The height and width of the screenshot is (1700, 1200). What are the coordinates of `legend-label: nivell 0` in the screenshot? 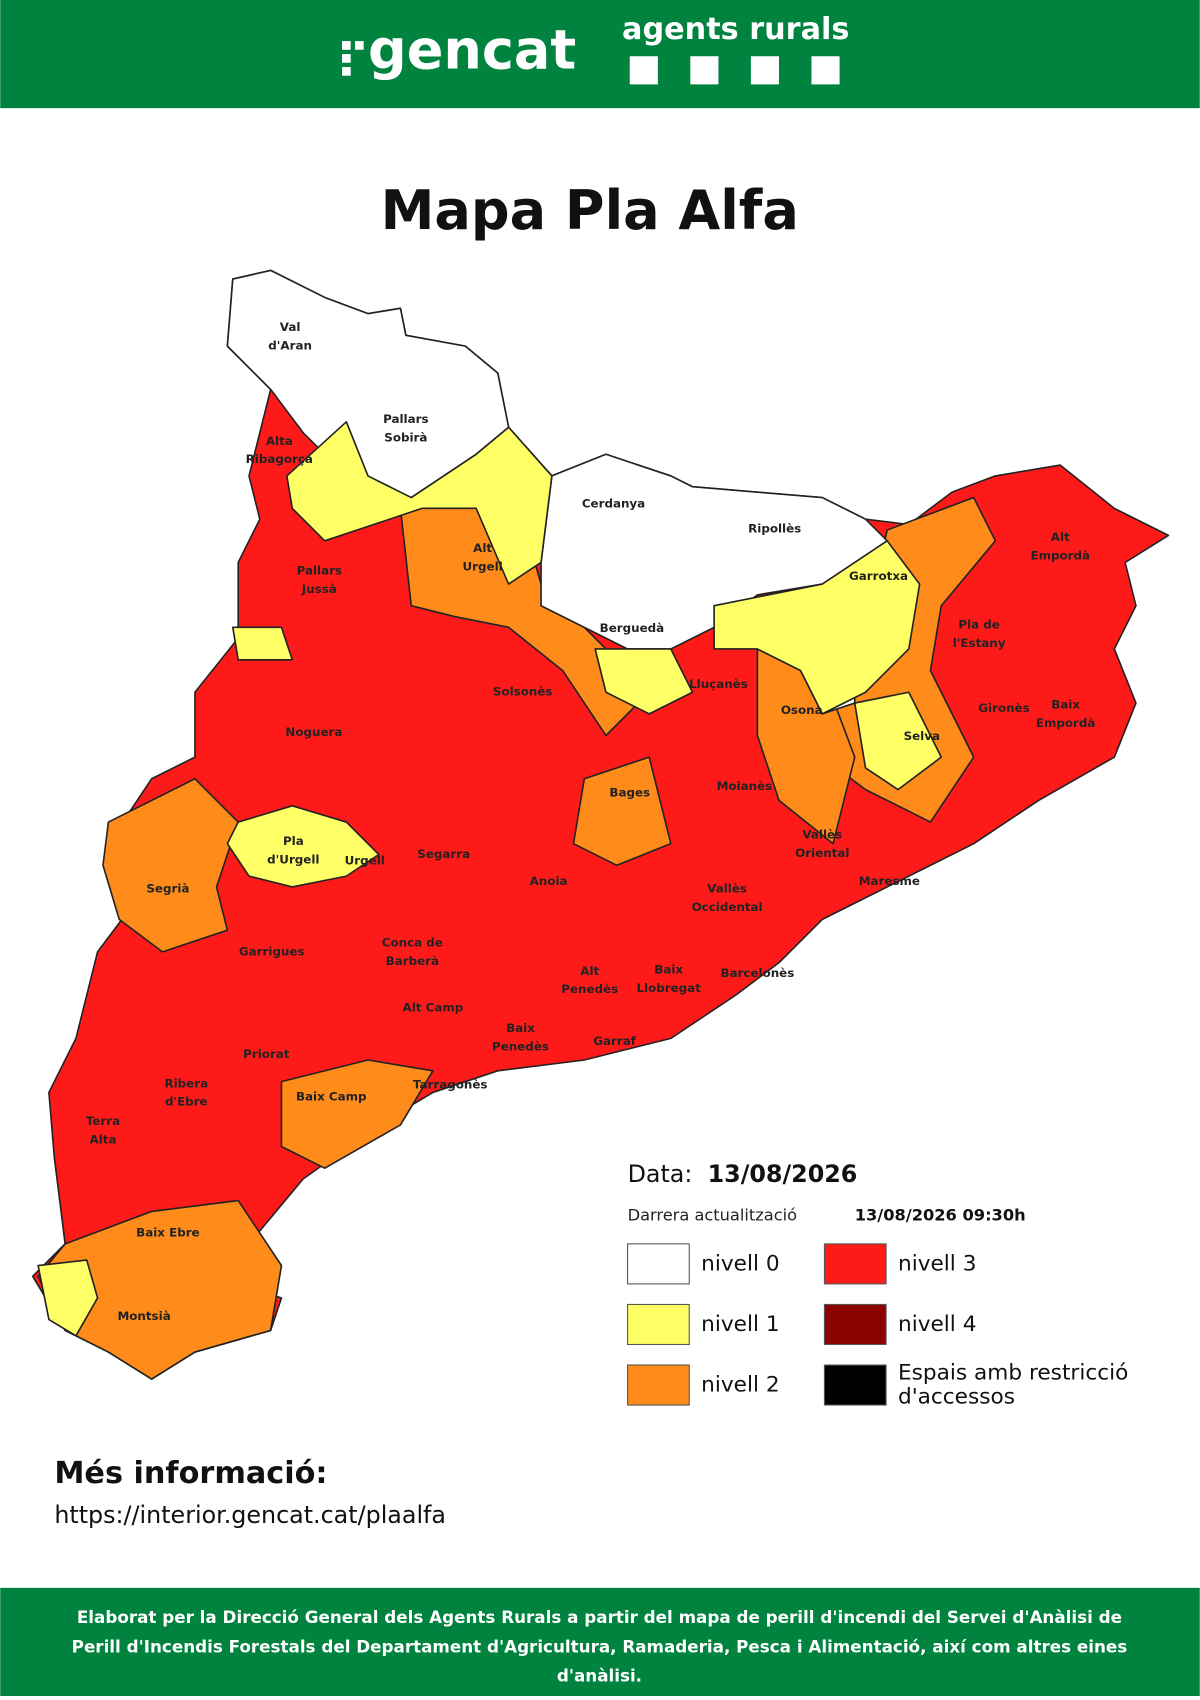 It's located at (740, 1263).